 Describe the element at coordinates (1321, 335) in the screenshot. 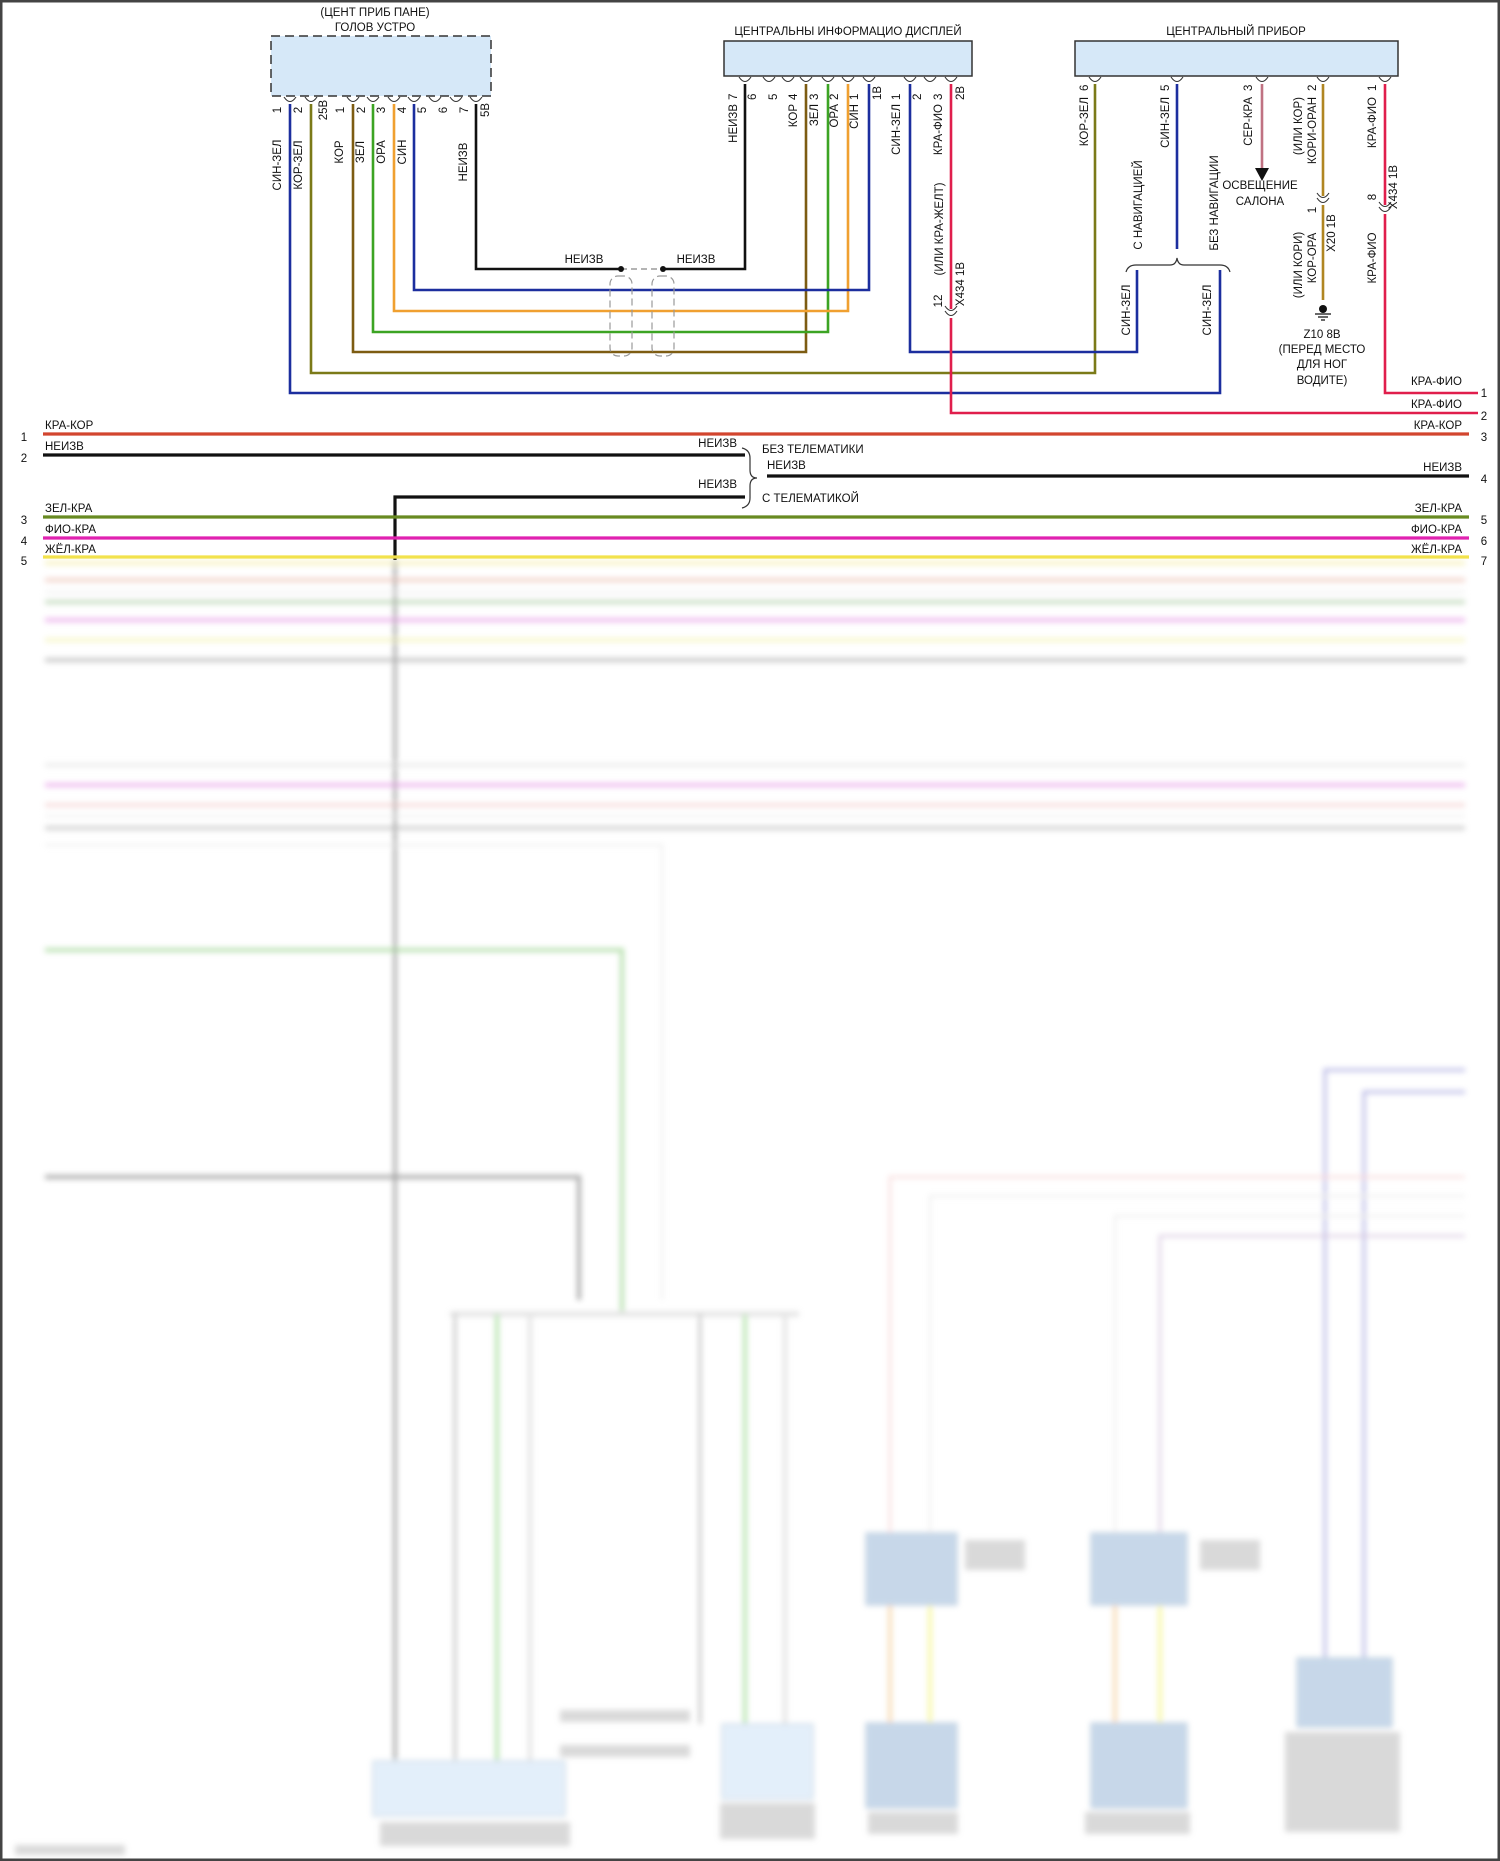

I see `ground-label: Z10 8B` at that location.